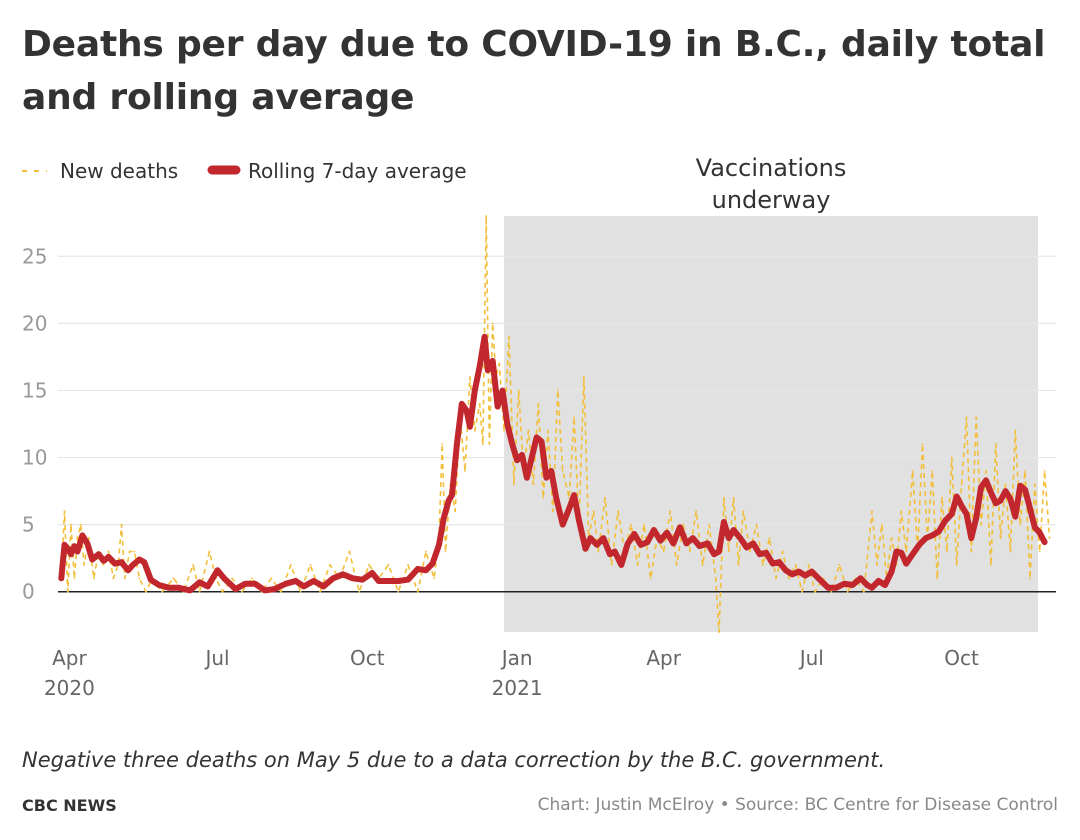 This screenshot has width=1080, height=840. What do you see at coordinates (34, 323) in the screenshot?
I see `y-tick-label: 20` at bounding box center [34, 323].